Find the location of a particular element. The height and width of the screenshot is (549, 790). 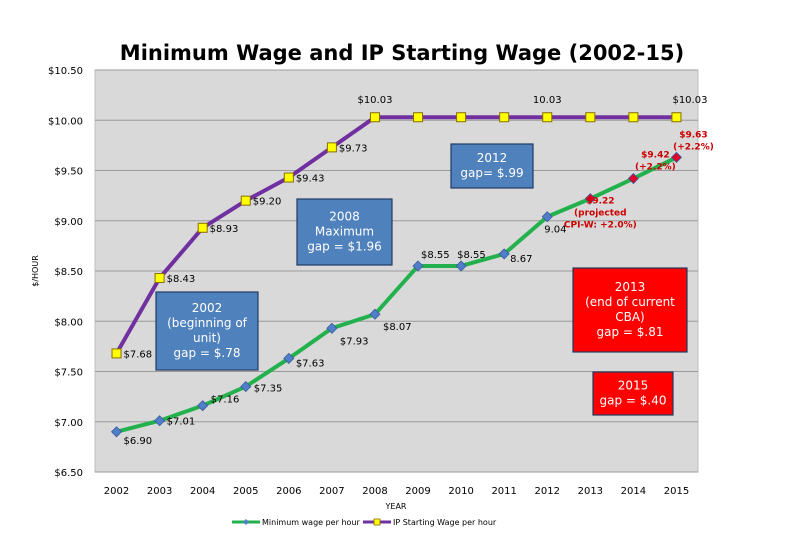

data-label: $9.20 is located at coordinates (267, 202).